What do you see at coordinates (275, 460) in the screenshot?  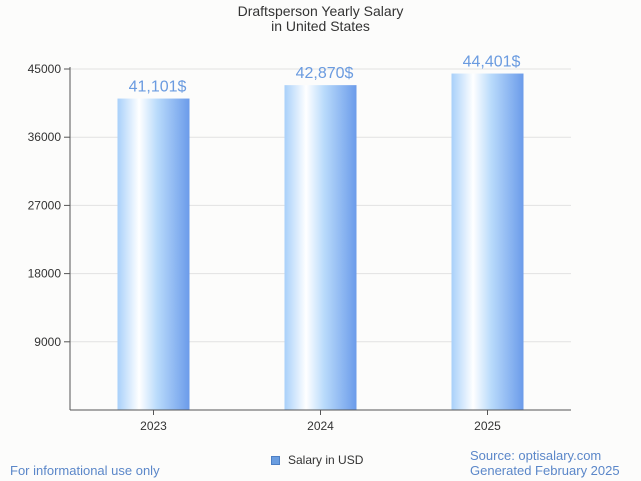 I see `legend-swatch` at bounding box center [275, 460].